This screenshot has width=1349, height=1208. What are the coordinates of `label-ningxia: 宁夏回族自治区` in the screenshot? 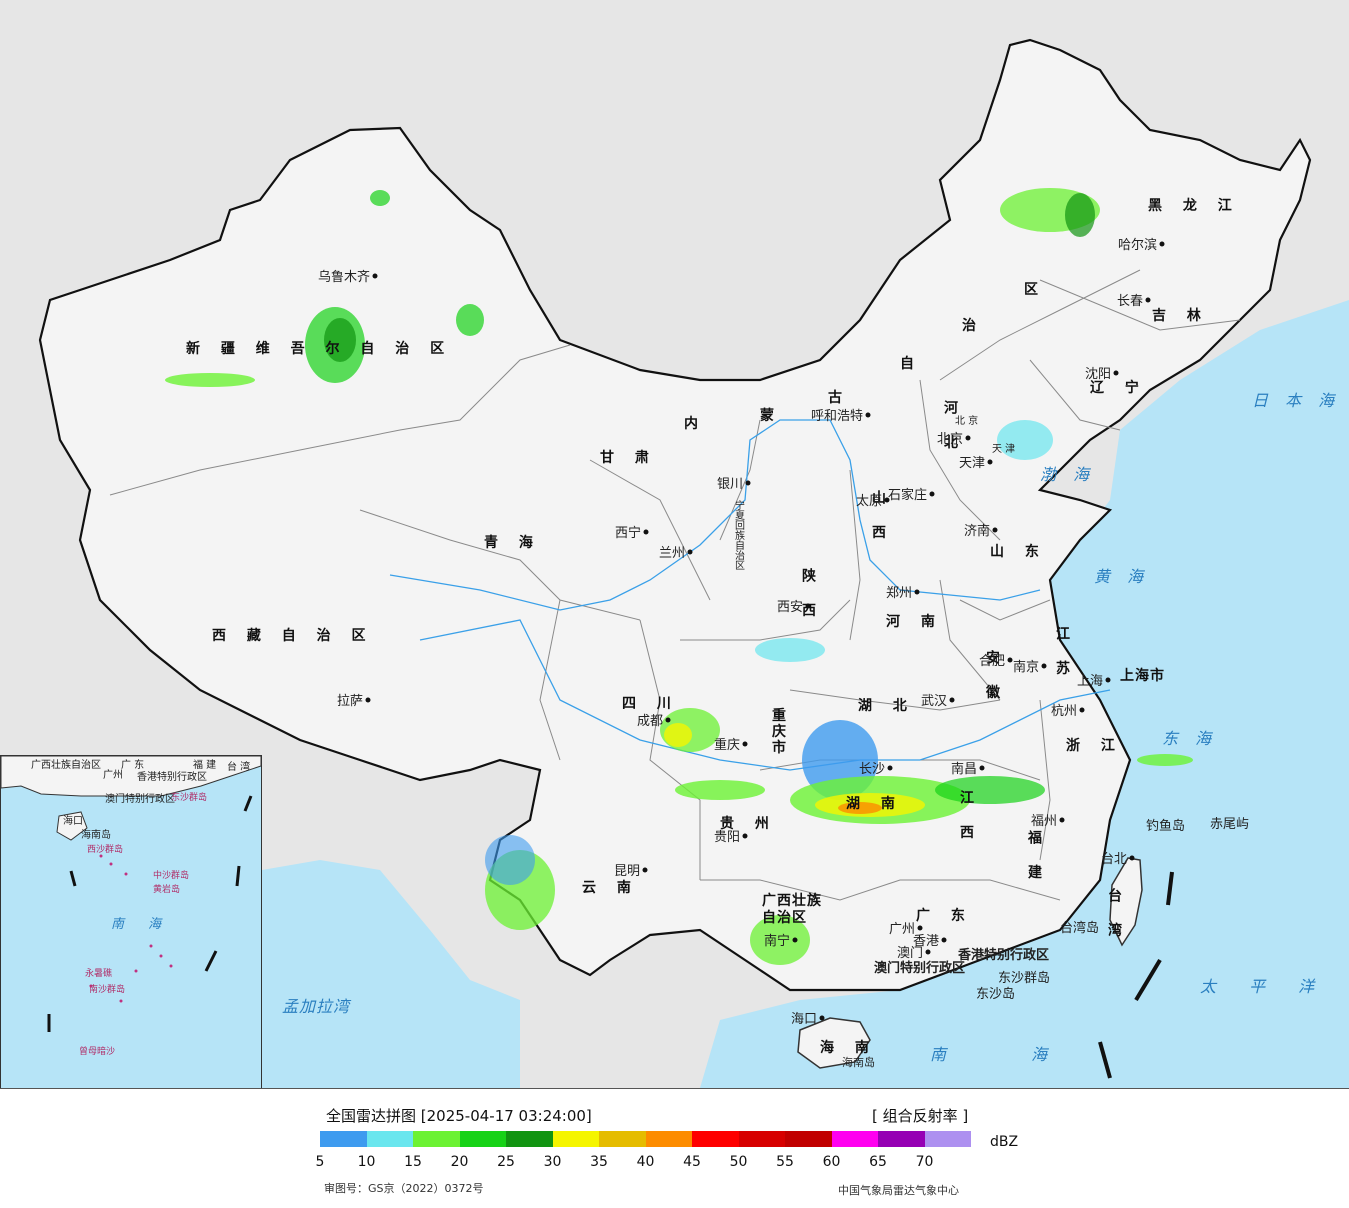 It's located at (739, 534).